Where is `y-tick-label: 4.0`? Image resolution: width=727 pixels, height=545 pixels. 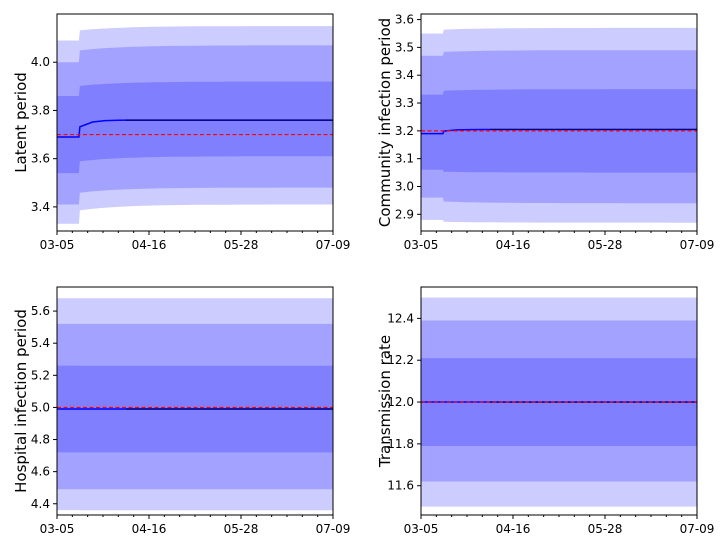 y-tick-label: 4.0 is located at coordinates (40, 62).